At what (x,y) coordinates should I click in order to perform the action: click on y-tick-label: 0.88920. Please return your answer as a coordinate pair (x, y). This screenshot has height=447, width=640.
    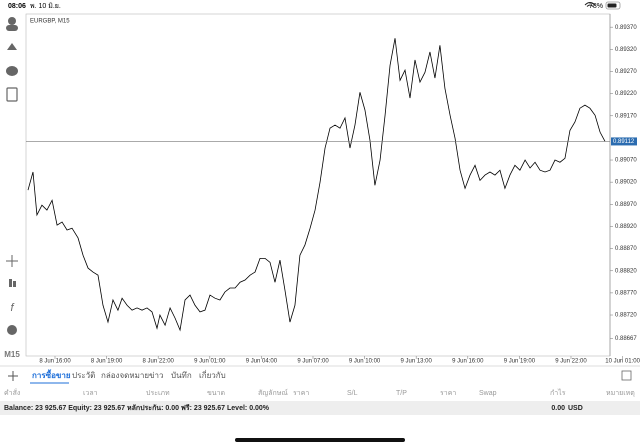
    Looking at the image, I should click on (626, 227).